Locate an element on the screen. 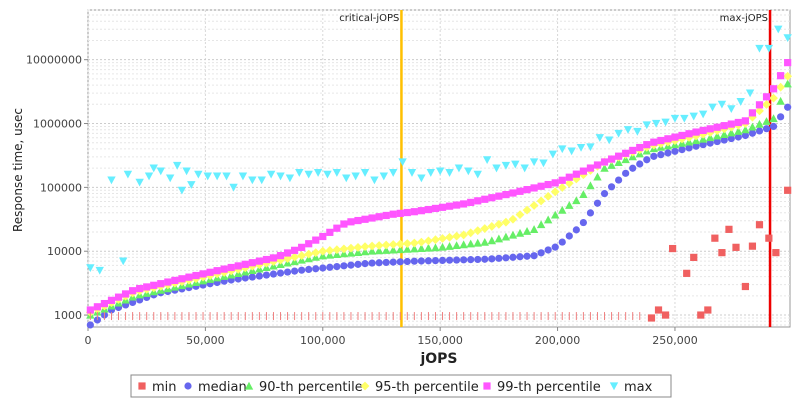 Image resolution: width=800 pixels, height=400 pixels. legend-label: 95-th percentile is located at coordinates (427, 387).